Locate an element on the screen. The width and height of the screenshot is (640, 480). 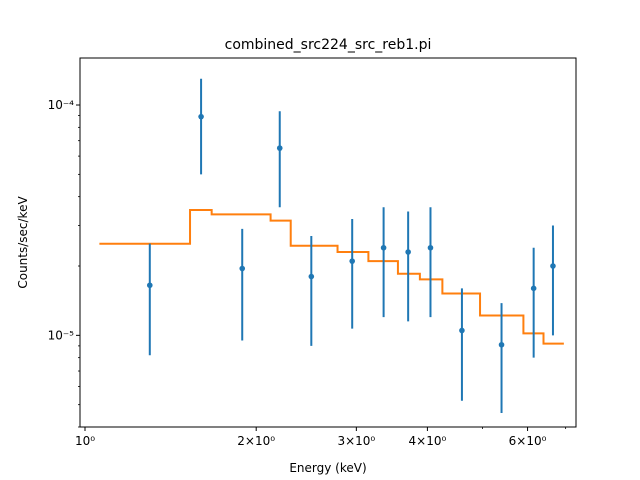
x-tick-label: 6×10⁰ is located at coordinates (528, 441).